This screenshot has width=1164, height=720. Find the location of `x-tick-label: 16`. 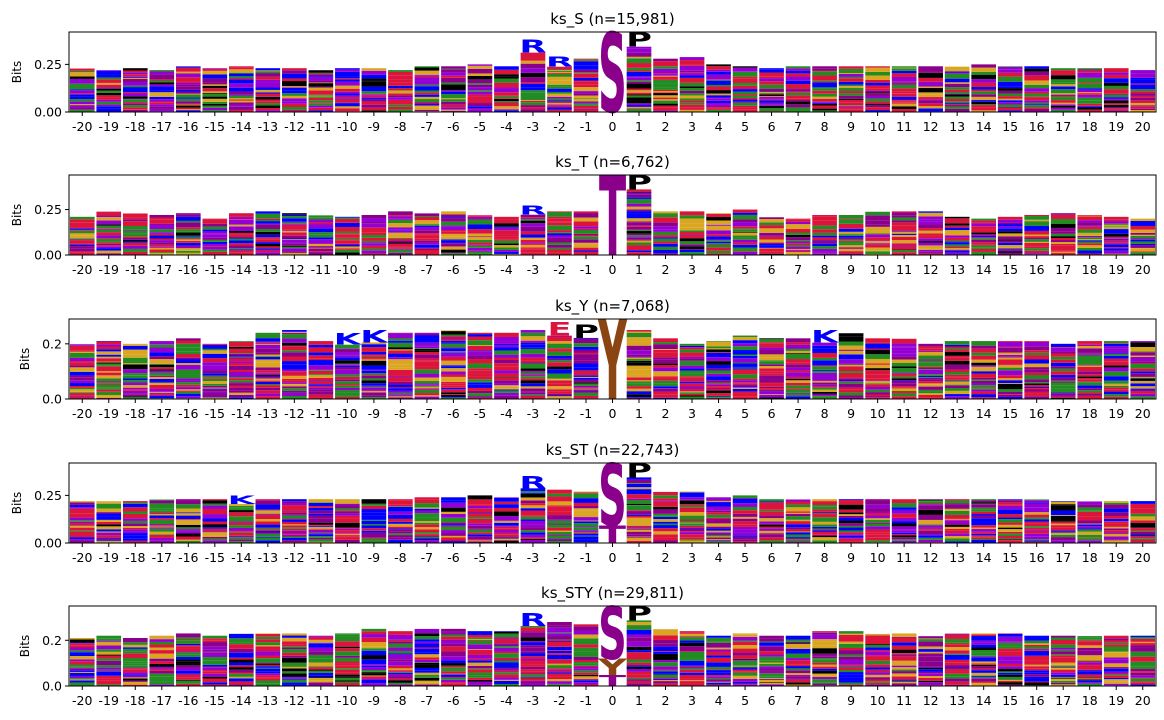

x-tick-label: 16 is located at coordinates (1037, 557).